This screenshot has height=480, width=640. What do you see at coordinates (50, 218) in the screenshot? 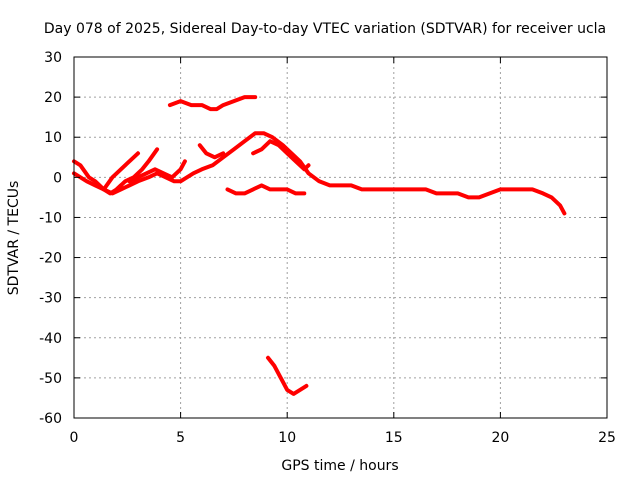
I see `y-tick-label: -10` at bounding box center [50, 218].